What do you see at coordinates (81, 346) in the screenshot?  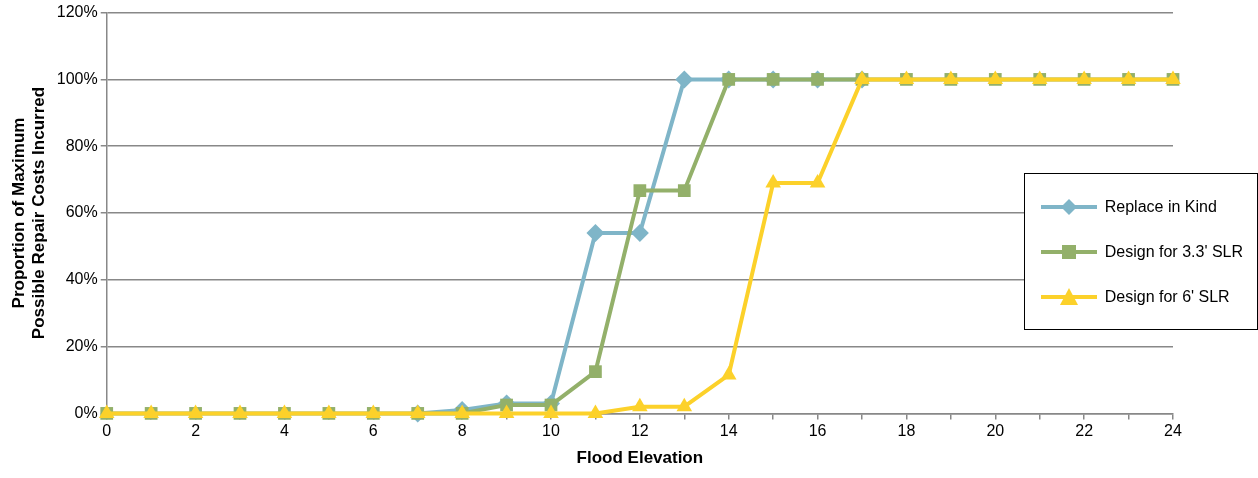 I see `y-tick-label: 20%` at bounding box center [81, 346].